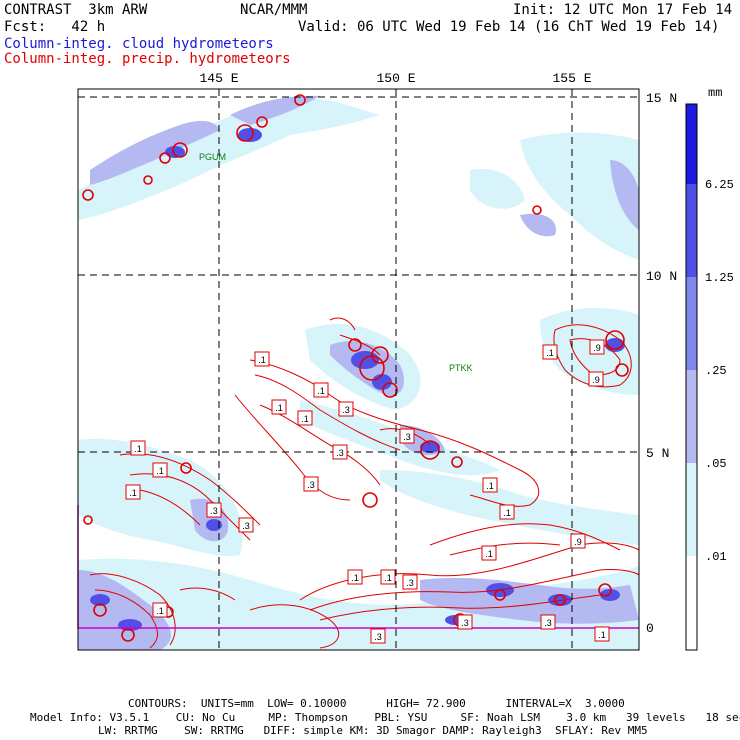 The height and width of the screenshot is (740, 740). I want to click on model-title: CONTRAST 3km ARW, so click(76, 10).